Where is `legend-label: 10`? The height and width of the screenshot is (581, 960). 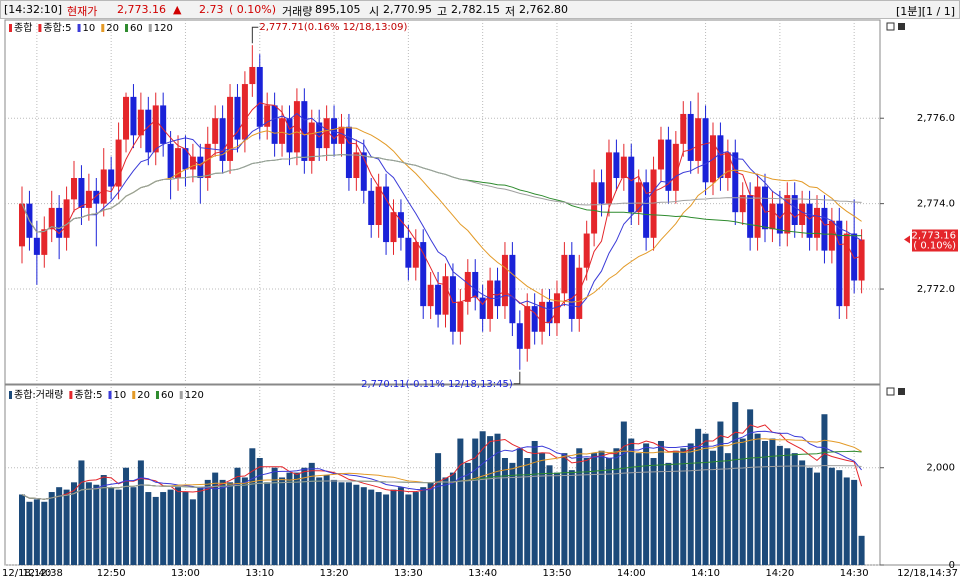 legend-label: 10 is located at coordinates (89, 28).